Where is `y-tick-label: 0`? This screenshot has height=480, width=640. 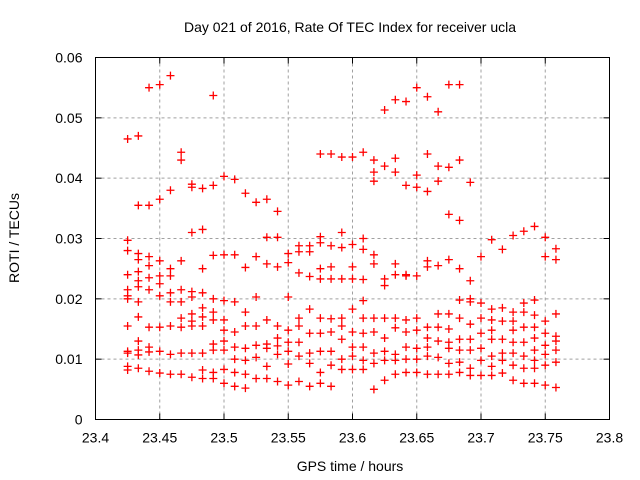 y-tick-label: 0 is located at coordinates (79, 420).